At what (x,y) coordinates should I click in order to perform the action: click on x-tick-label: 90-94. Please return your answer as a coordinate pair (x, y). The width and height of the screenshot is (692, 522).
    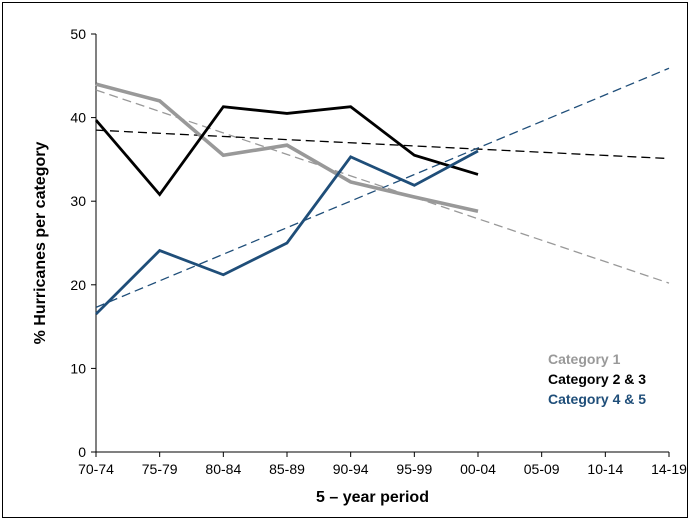
    Looking at the image, I should click on (351, 469).